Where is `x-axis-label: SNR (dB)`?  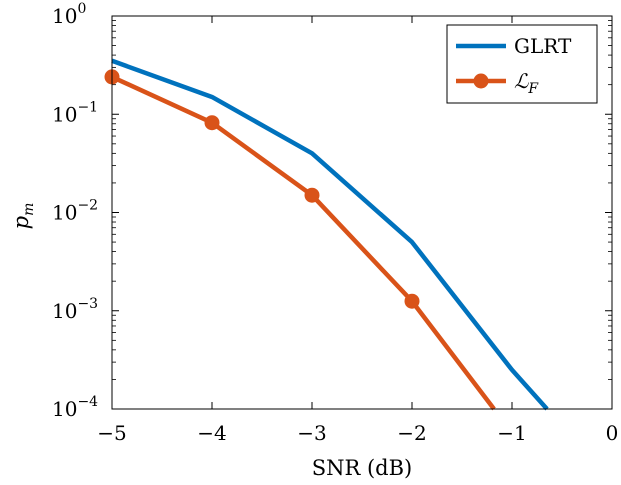 x-axis-label: SNR (dB) is located at coordinates (362, 468).